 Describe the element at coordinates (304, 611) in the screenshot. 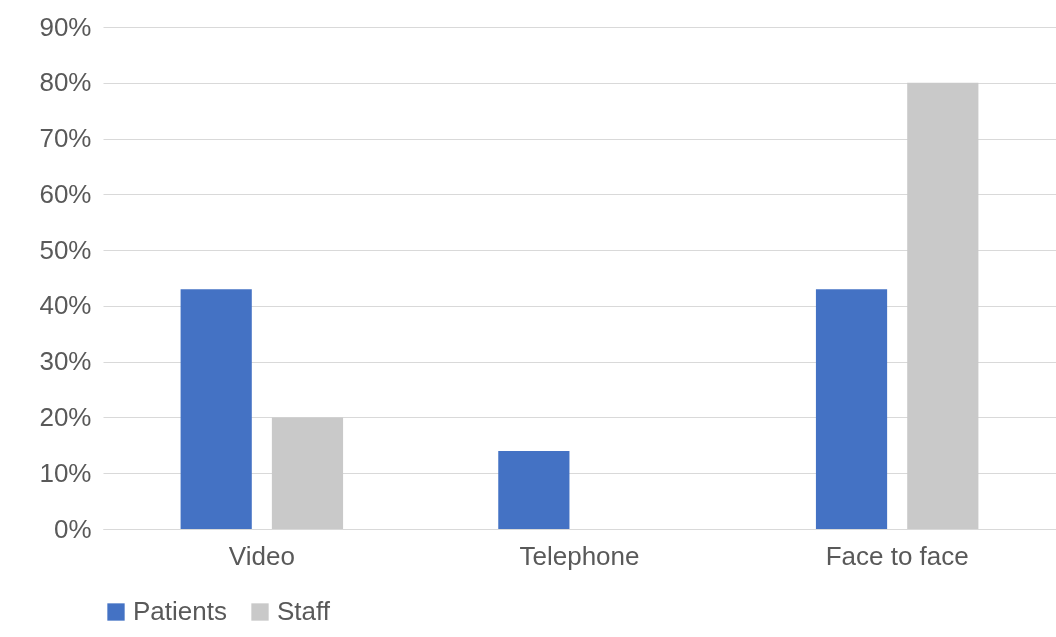

I see `legend-label: Staff` at that location.